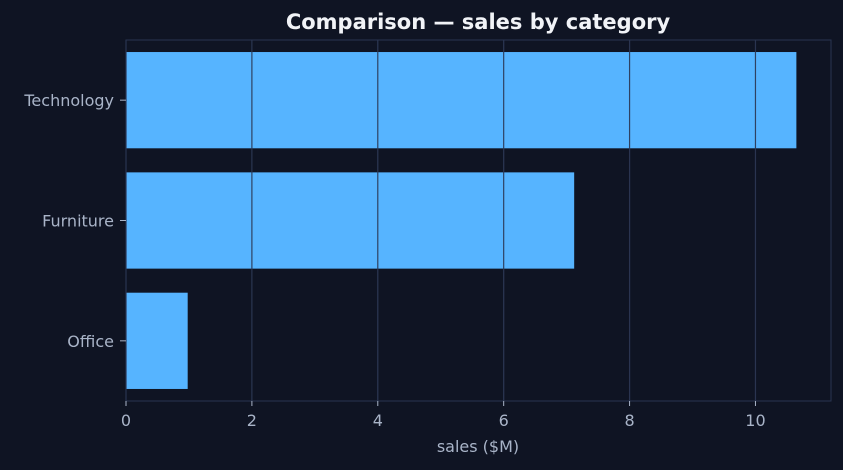 This screenshot has width=843, height=470. What do you see at coordinates (378, 420) in the screenshot?
I see `x-tick-label-4: 4` at bounding box center [378, 420].